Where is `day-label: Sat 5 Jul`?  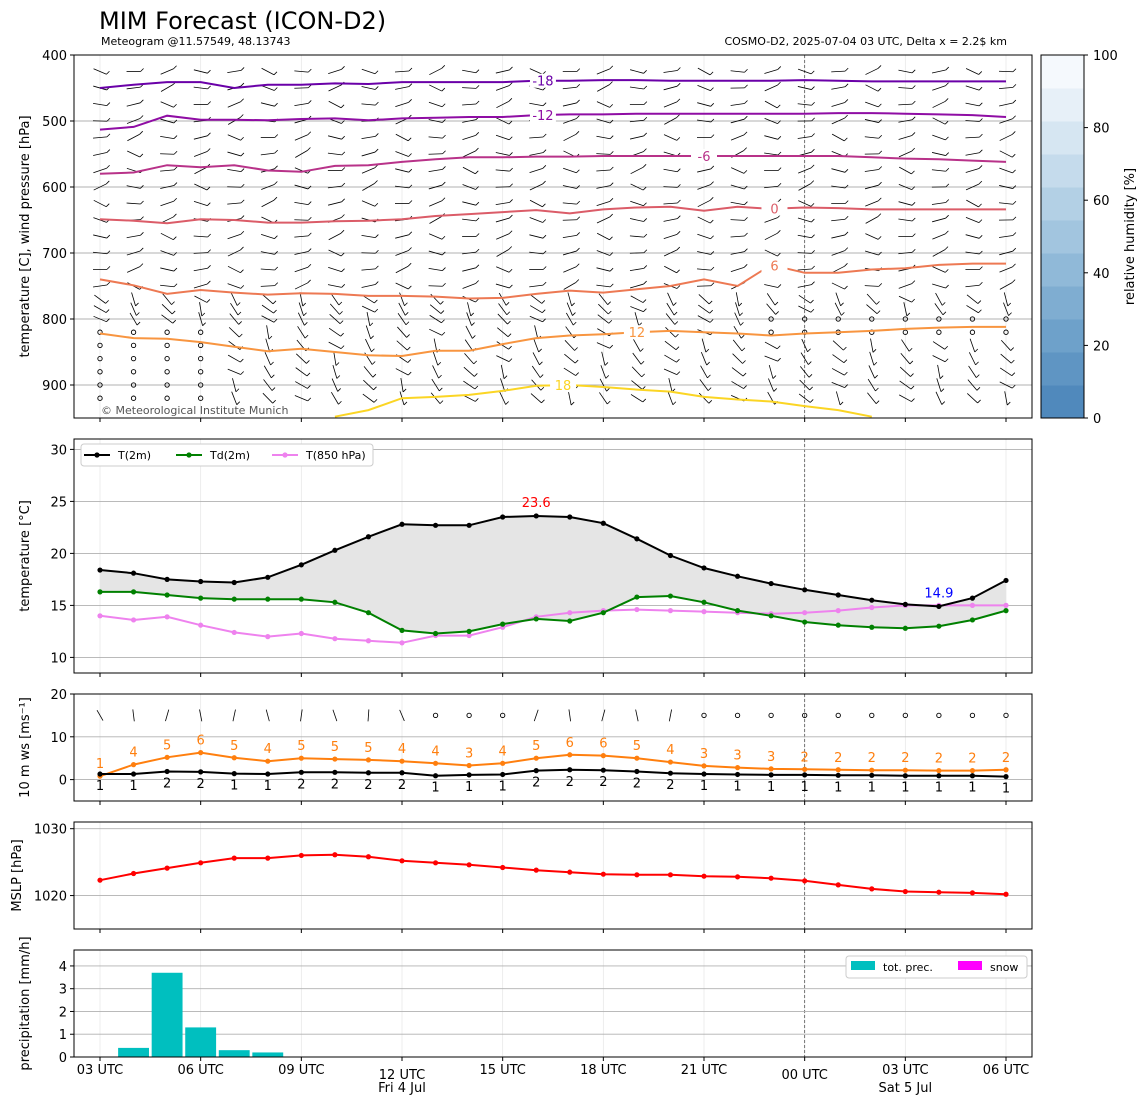
day-label: Sat 5 Jul is located at coordinates (906, 1088).